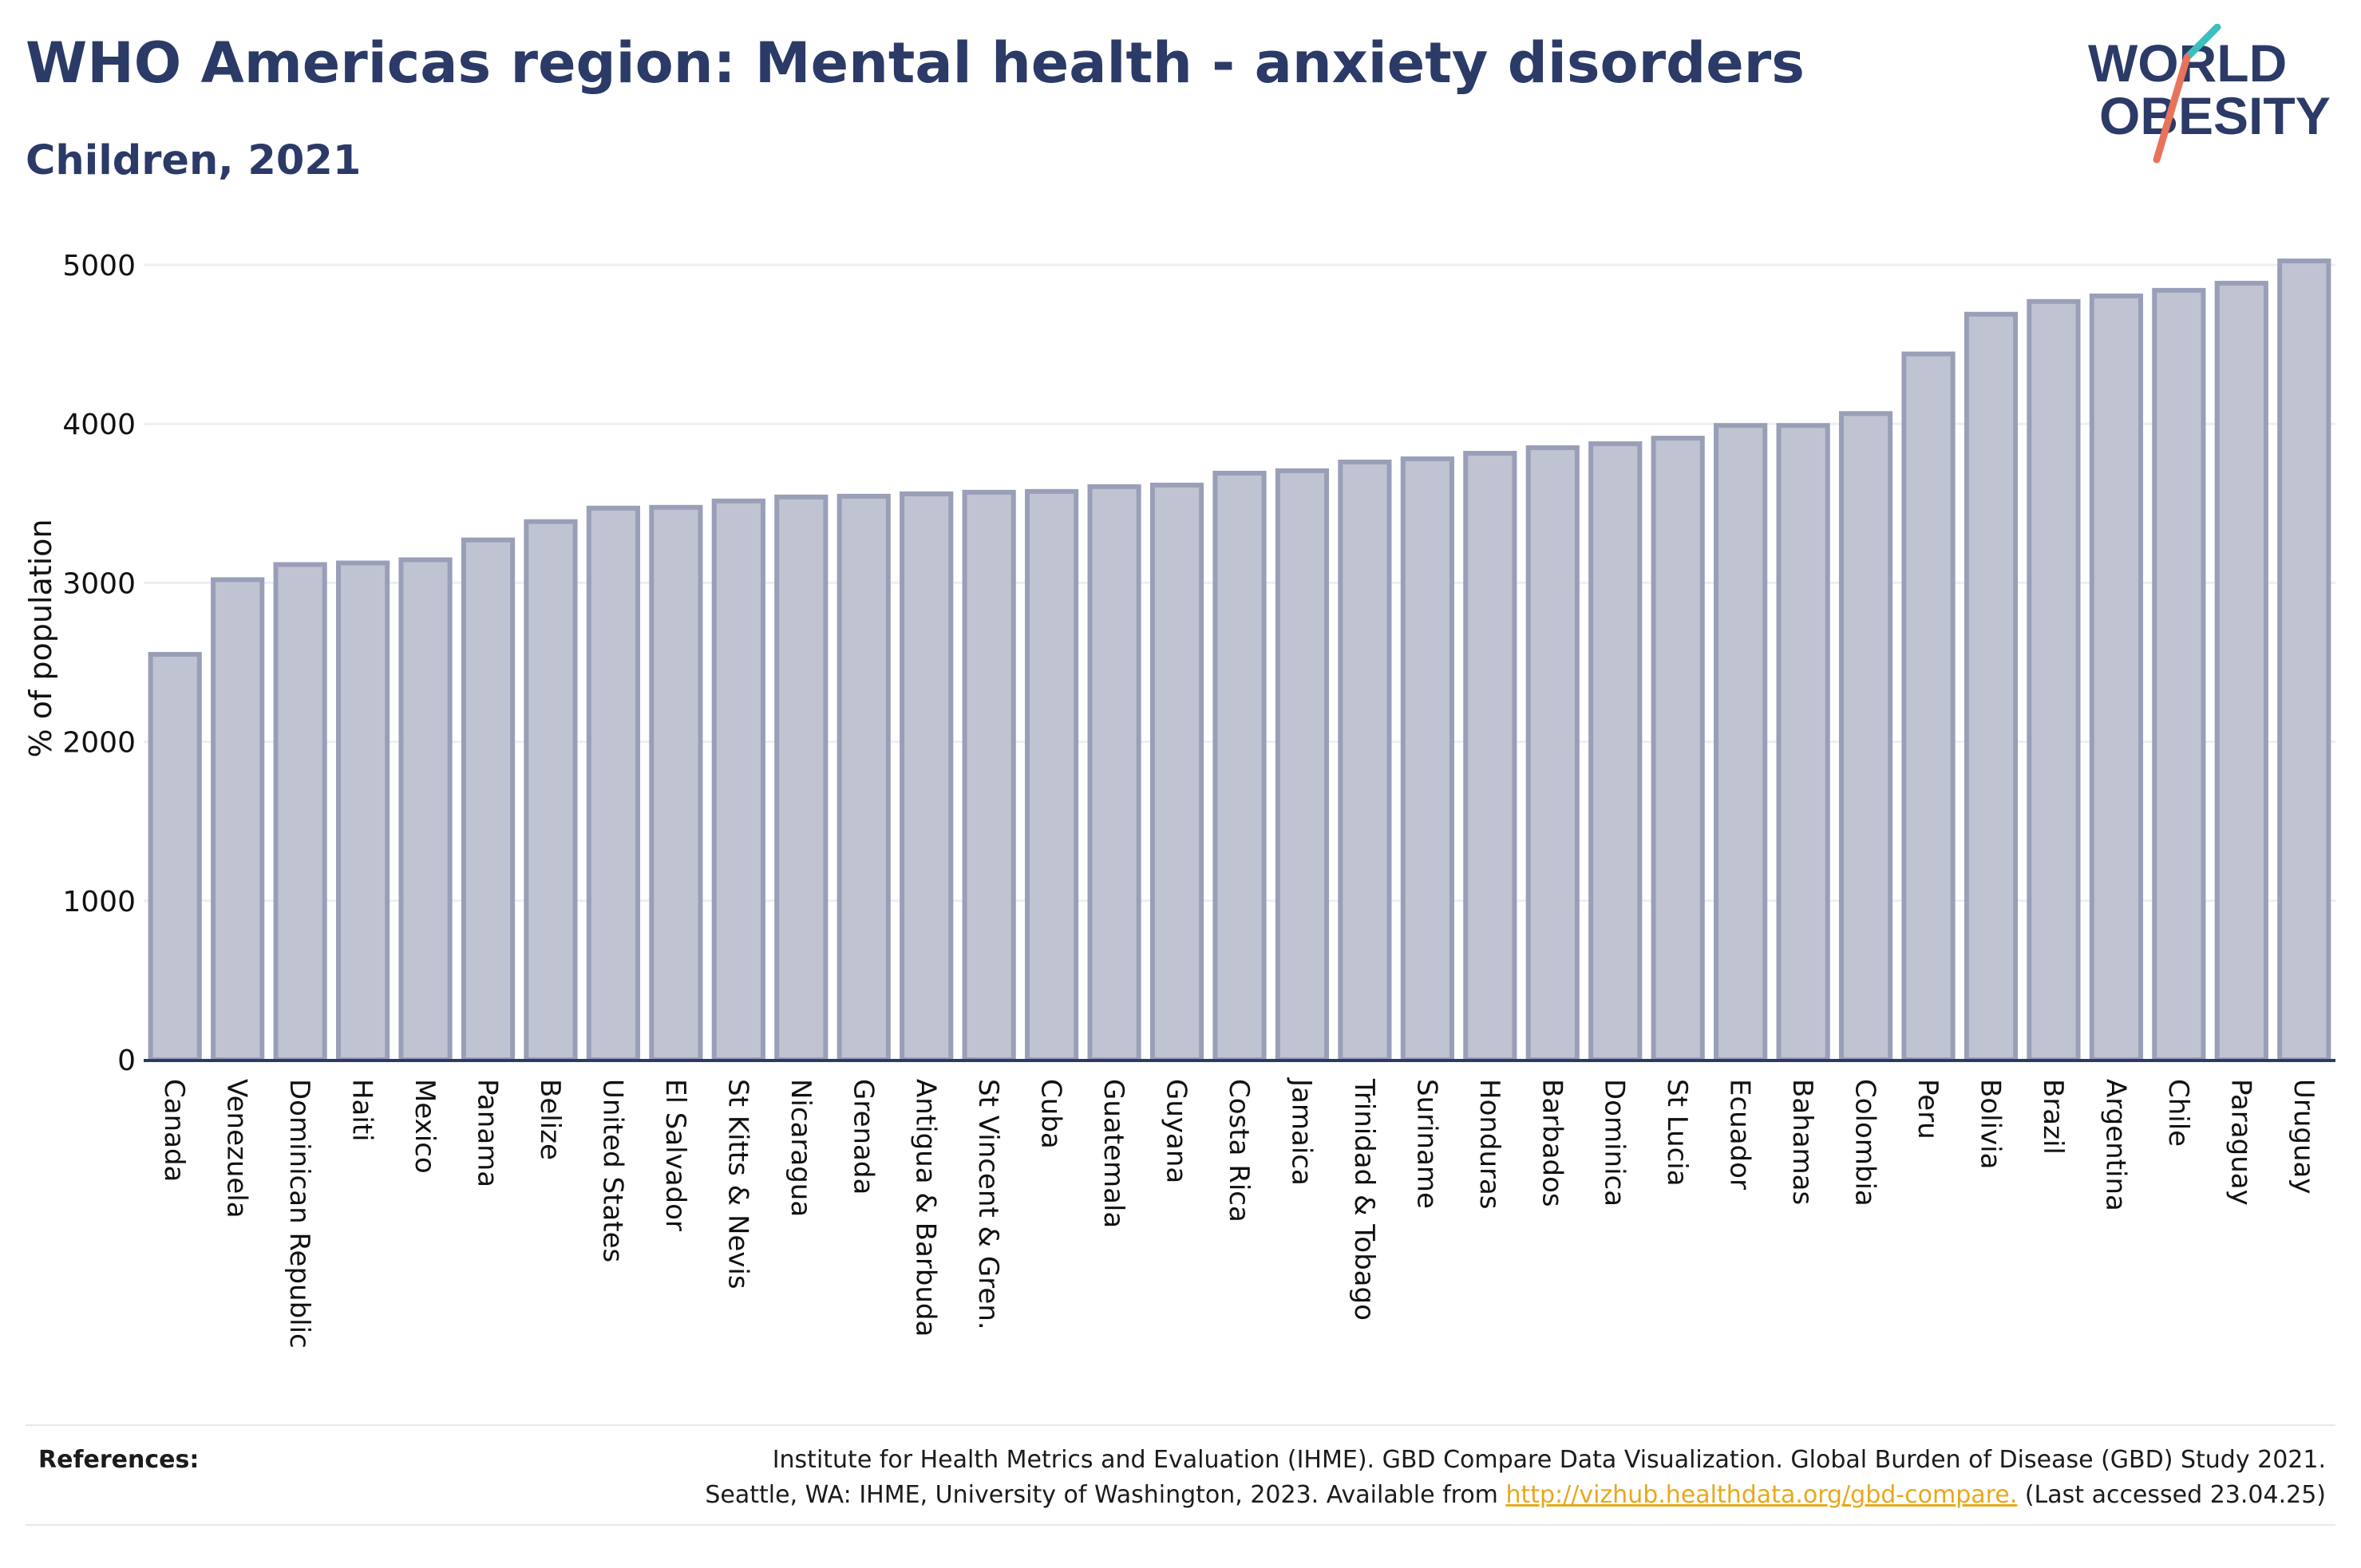  I want to click on reference-line-2-suffix: (Last accessed 23.04.25), so click(2171, 1495).